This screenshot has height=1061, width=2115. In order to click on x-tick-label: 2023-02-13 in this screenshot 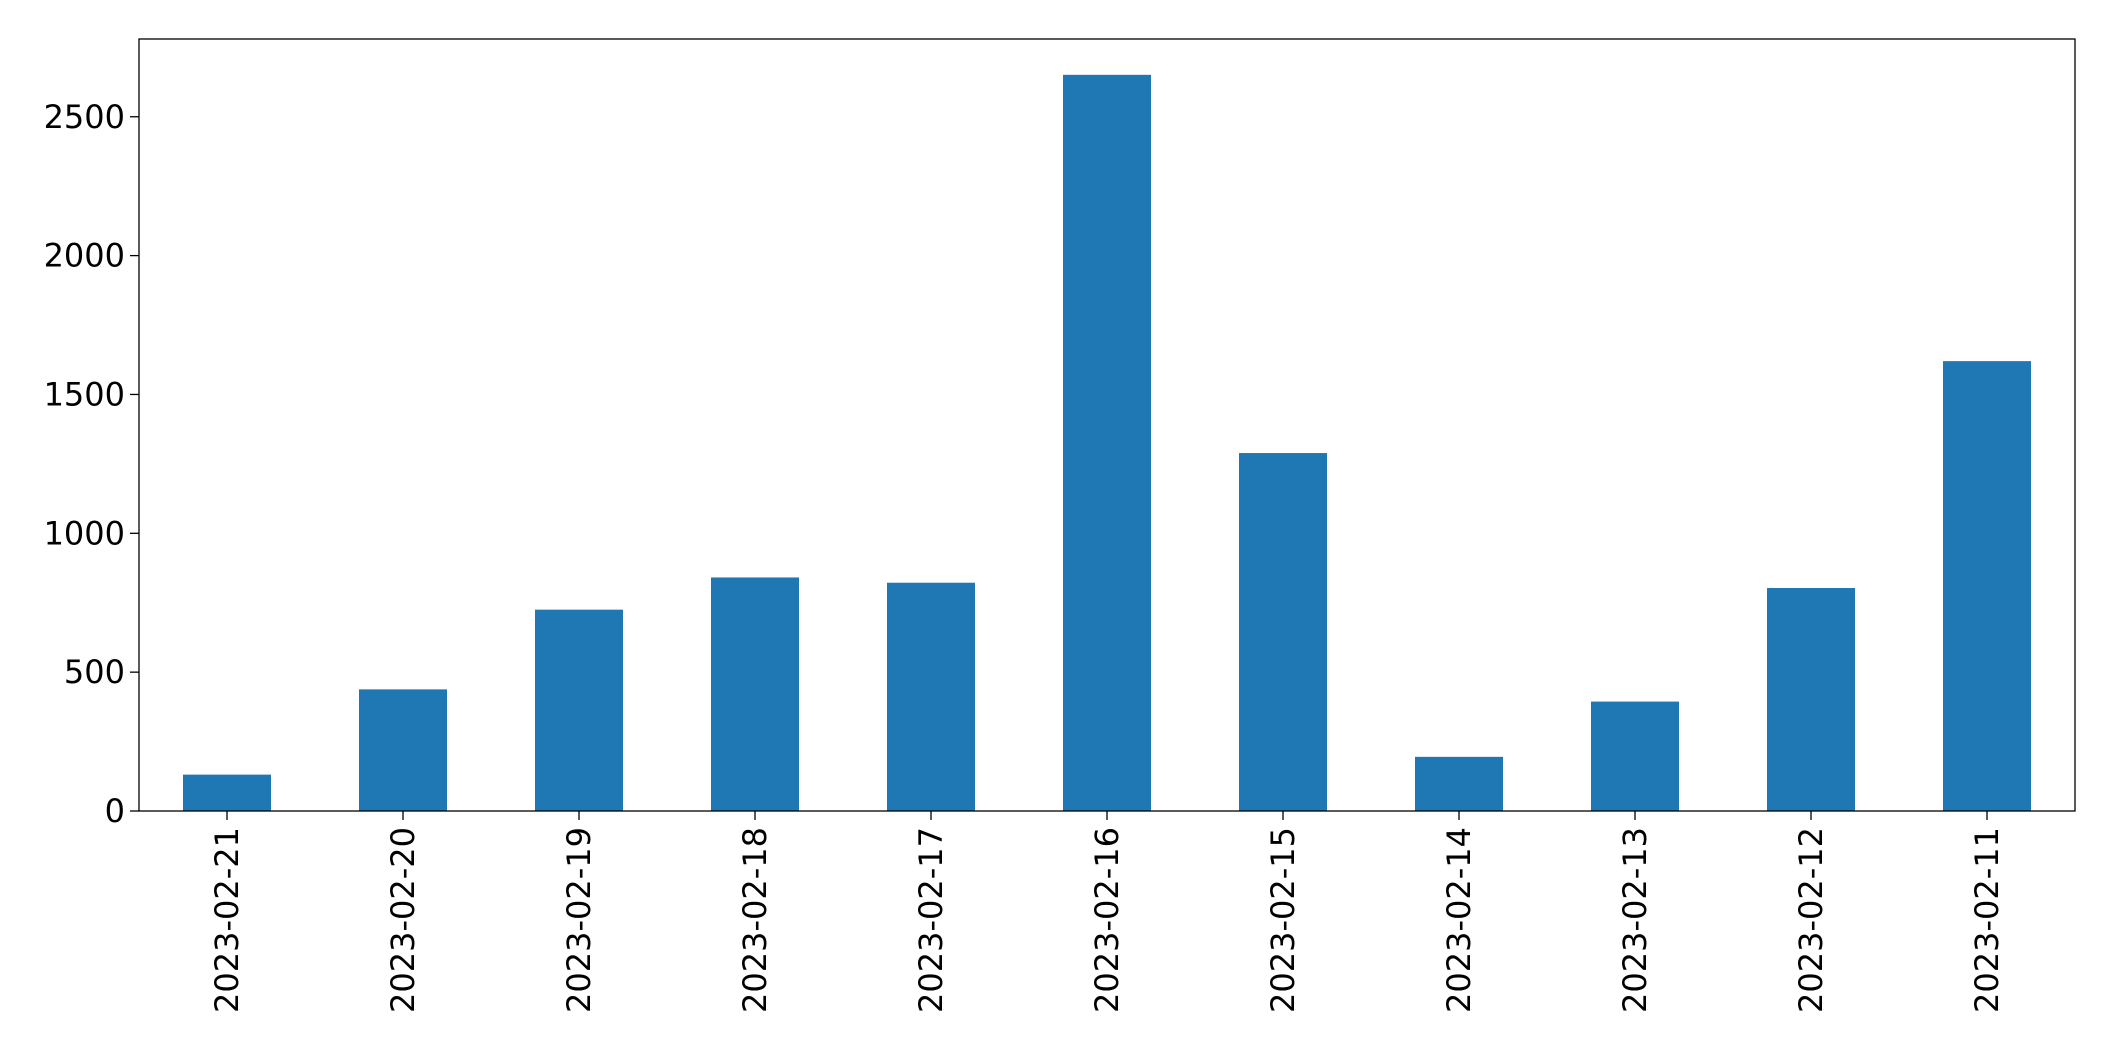, I will do `click(1635, 920)`.